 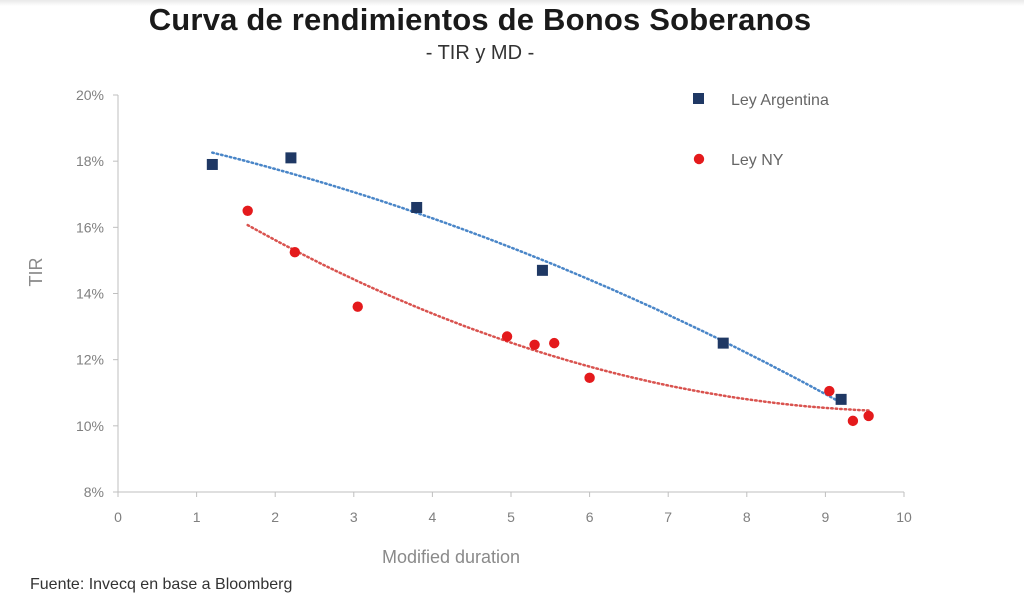 What do you see at coordinates (36, 272) in the screenshot?
I see `y-axis-title: TIR` at bounding box center [36, 272].